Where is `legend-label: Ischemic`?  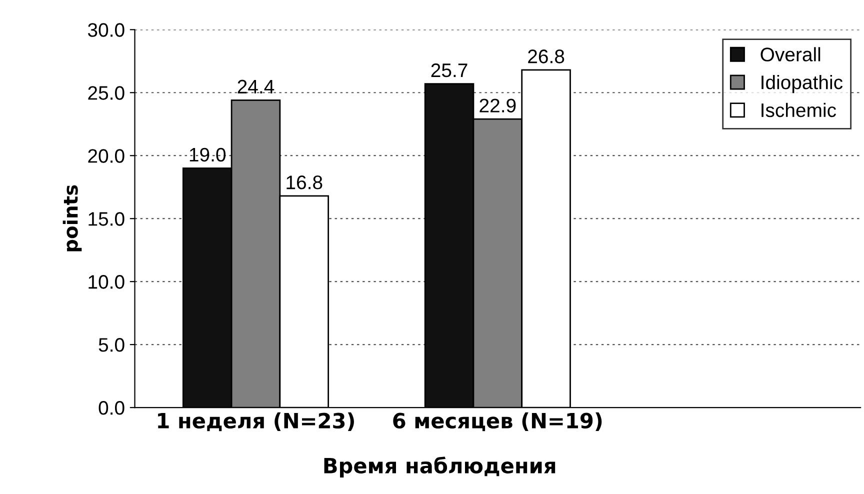
legend-label: Ischemic is located at coordinates (799, 110).